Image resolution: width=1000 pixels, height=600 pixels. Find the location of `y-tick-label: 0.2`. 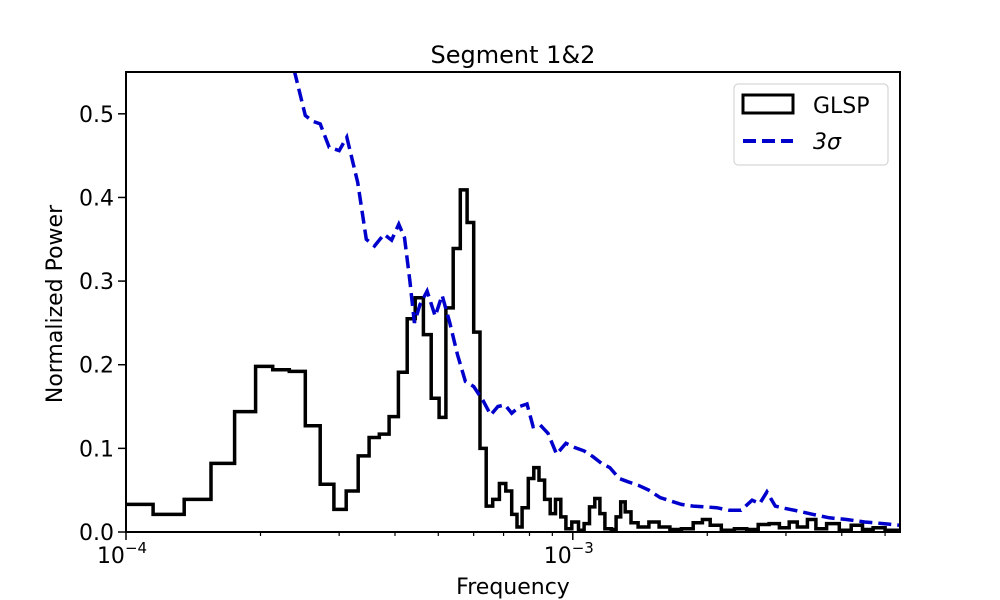

y-tick-label: 0.2 is located at coordinates (96, 366).